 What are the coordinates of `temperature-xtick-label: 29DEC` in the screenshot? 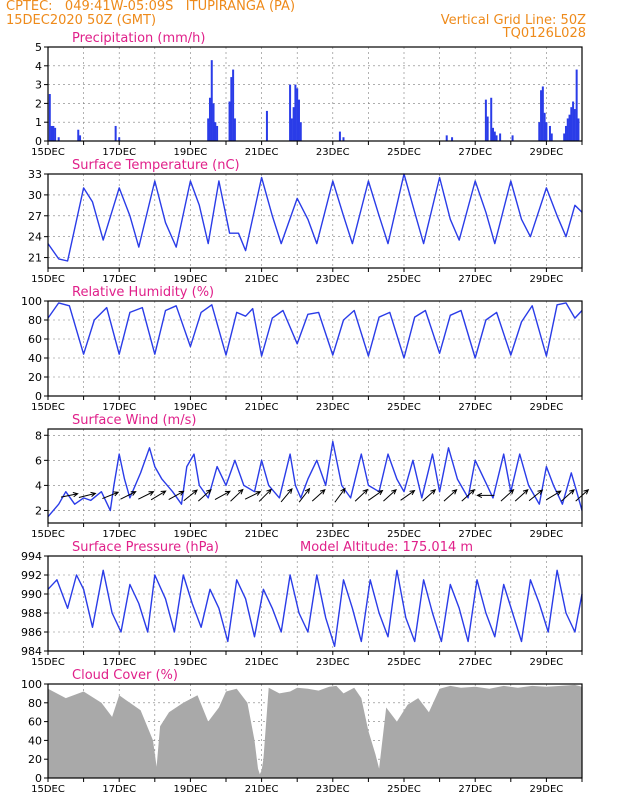 It's located at (547, 279).